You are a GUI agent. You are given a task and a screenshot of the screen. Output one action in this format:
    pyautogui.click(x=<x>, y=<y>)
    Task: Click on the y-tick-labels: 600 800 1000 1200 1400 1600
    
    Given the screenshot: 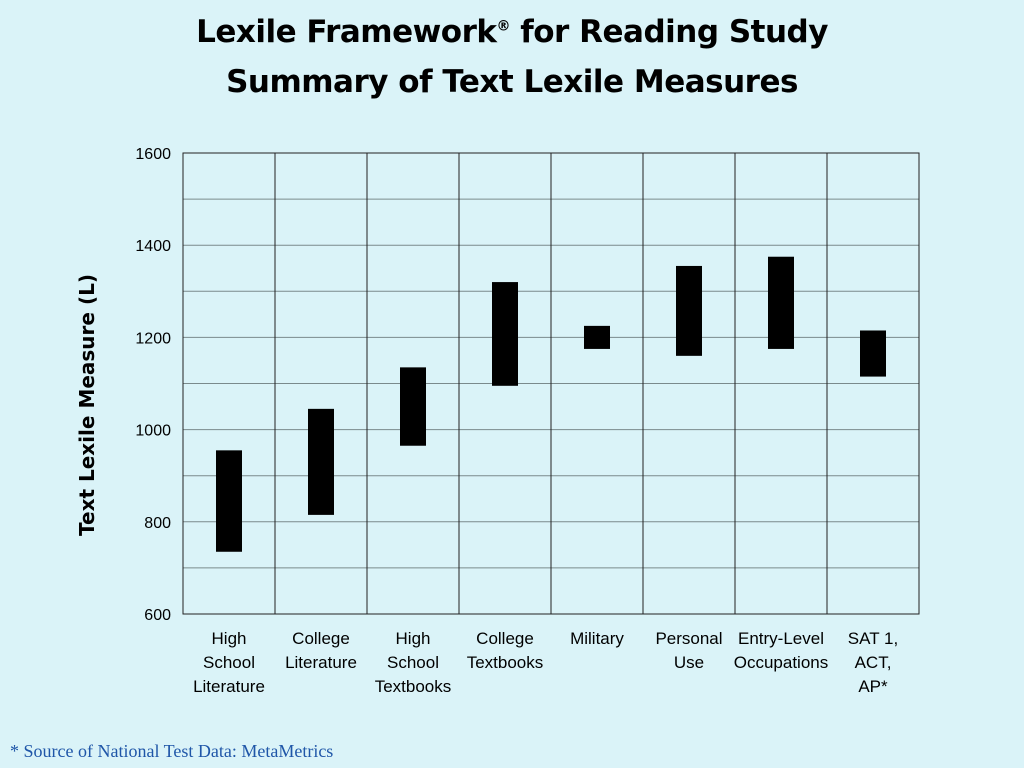 What is the action you would take?
    pyautogui.click(x=153, y=385)
    